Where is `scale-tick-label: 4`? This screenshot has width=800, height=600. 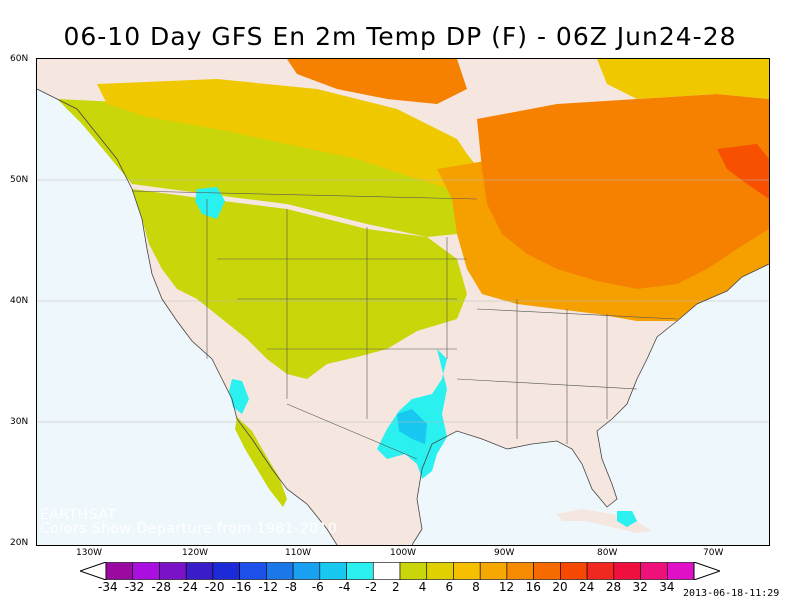 scale-tick-label: 4 is located at coordinates (422, 587).